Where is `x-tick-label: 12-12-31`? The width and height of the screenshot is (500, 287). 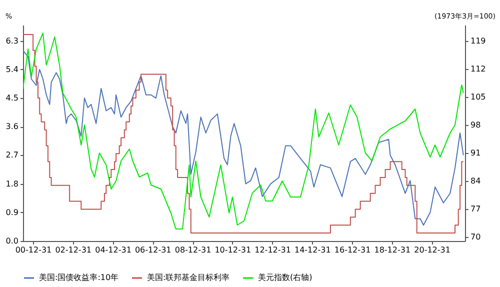 x-tick-label: 12-12-31 is located at coordinates (272, 250).